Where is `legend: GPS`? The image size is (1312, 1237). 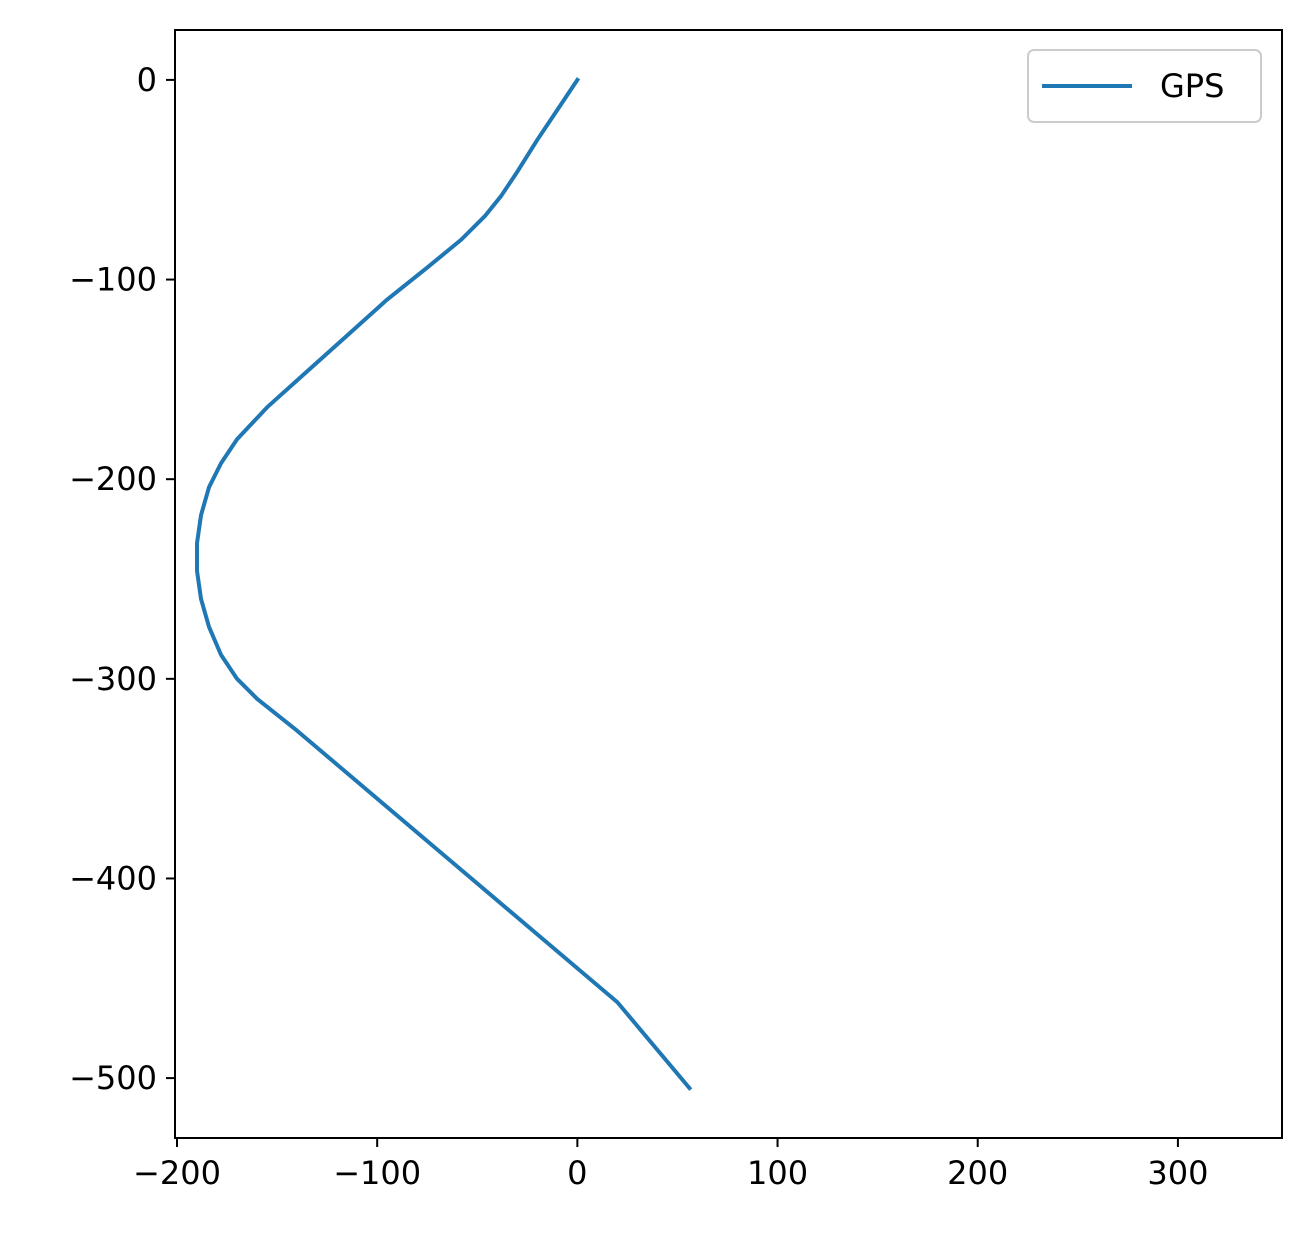 legend: GPS is located at coordinates (1144, 86).